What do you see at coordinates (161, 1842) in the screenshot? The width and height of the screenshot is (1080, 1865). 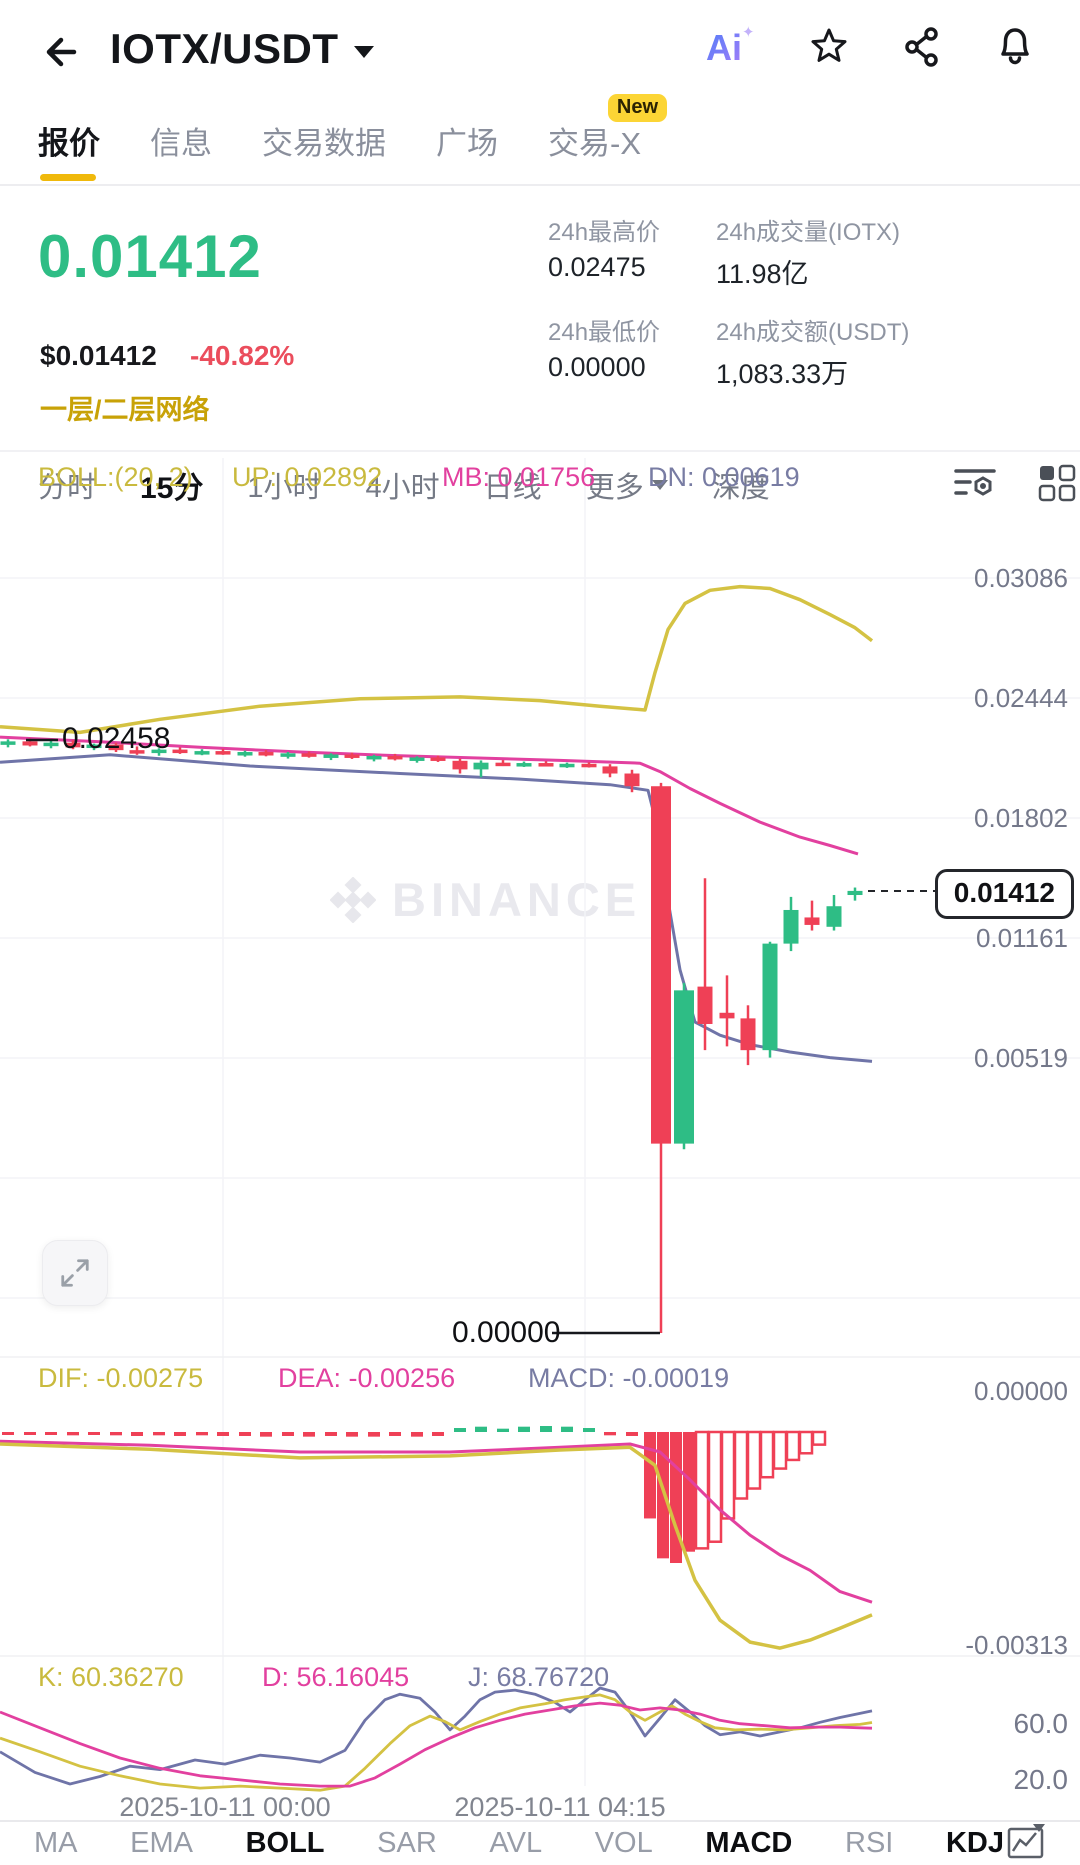 I see `toolbar-ema: EMA` at bounding box center [161, 1842].